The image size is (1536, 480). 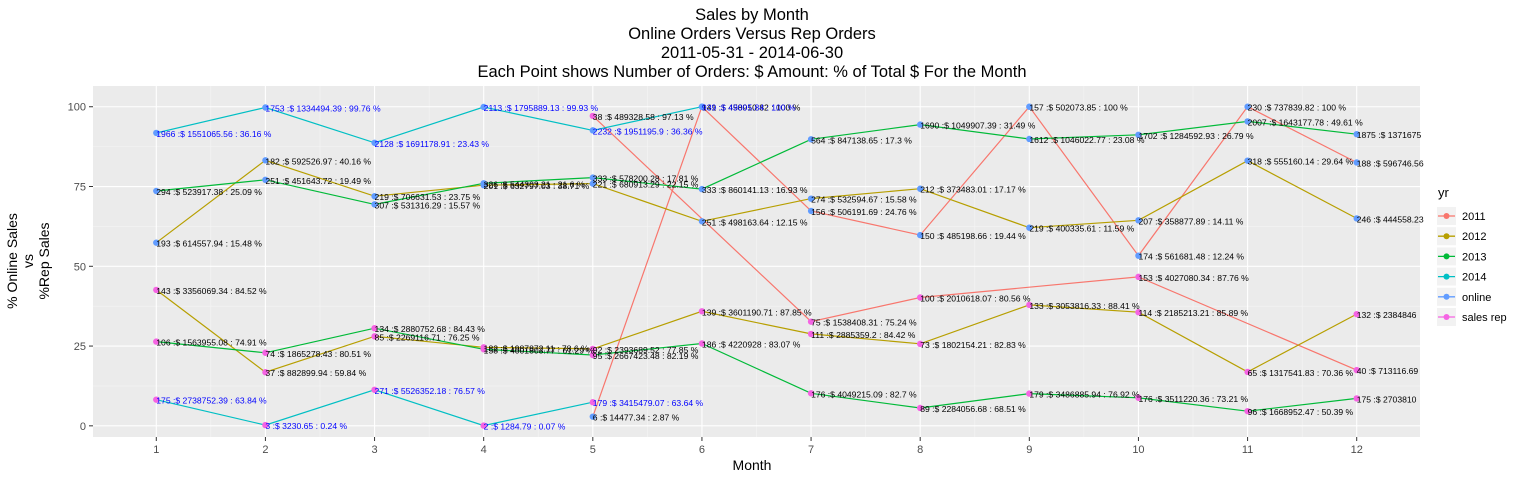 I want to click on x-tick-label: 8, so click(x=920, y=450).